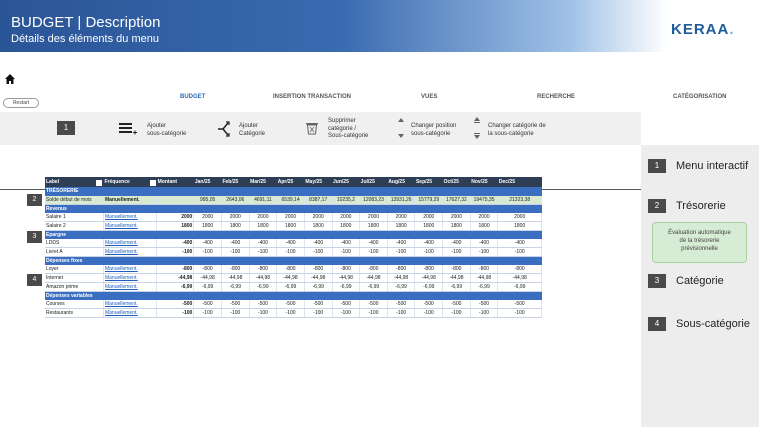 Image resolution: width=759 pixels, height=427 pixels. Describe the element at coordinates (175, 217) in the screenshot. I see `amount-cell: 2000` at that location.